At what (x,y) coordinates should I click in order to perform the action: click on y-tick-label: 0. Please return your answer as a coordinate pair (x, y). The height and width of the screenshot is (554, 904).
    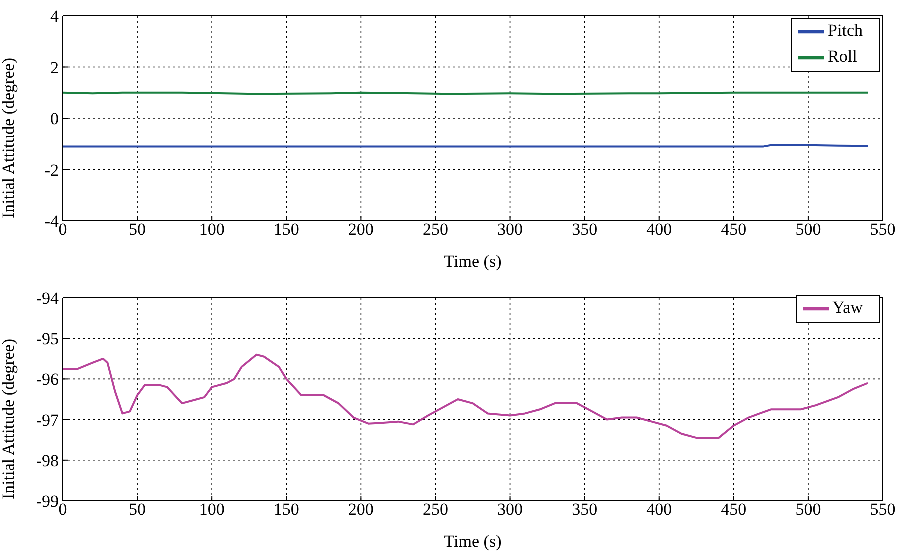
    Looking at the image, I should click on (54, 119).